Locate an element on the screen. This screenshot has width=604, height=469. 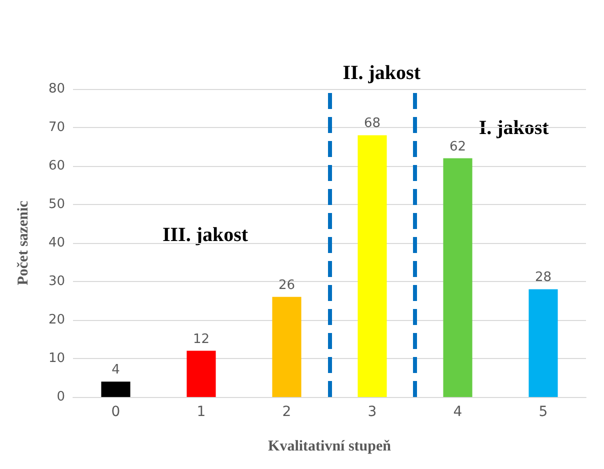
annotation: III. jakost is located at coordinates (205, 235).